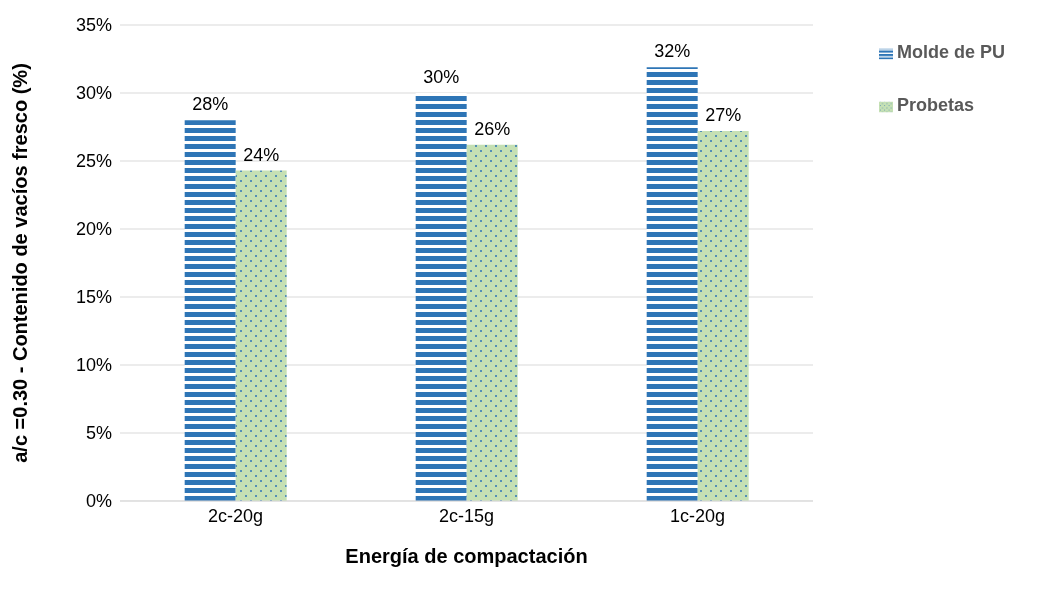 The width and height of the screenshot is (1057, 589). What do you see at coordinates (93, 25) in the screenshot?
I see `y-tick-label: 35%` at bounding box center [93, 25].